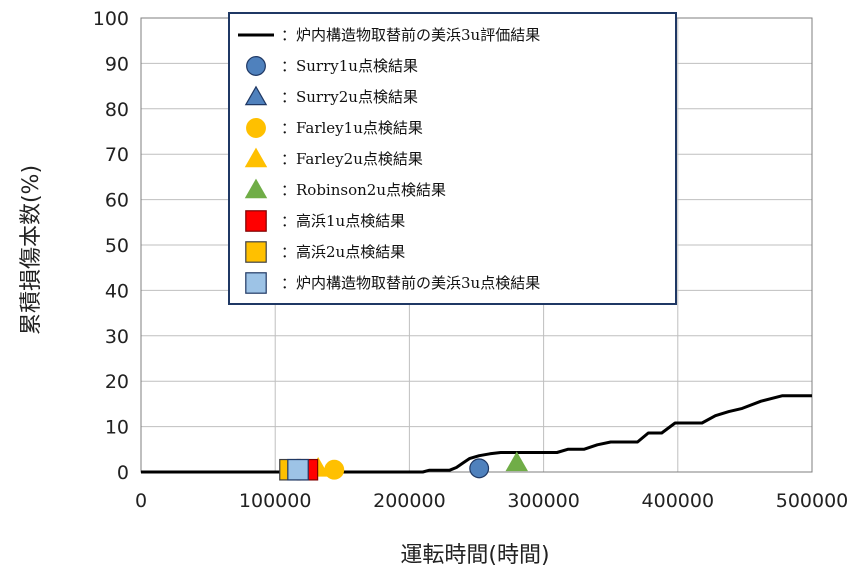 Image resolution: width=857 pixels, height=576 pixels. What do you see at coordinates (352, 159) in the screenshot?
I see `legend-label: ：Farley2u点検結果` at bounding box center [352, 159].